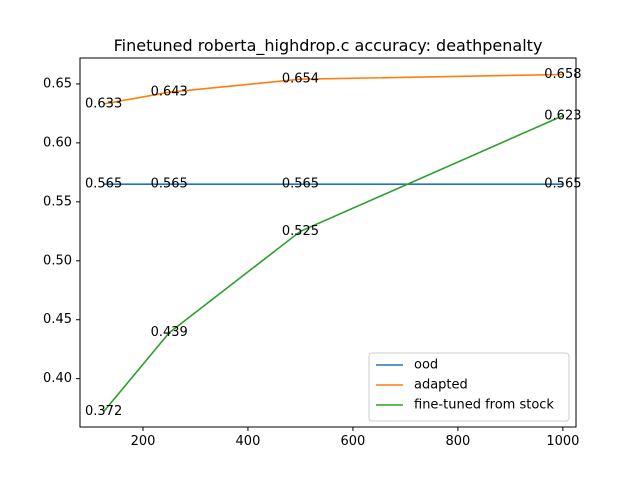  I want to click on legend-label: ood, so click(426, 365).